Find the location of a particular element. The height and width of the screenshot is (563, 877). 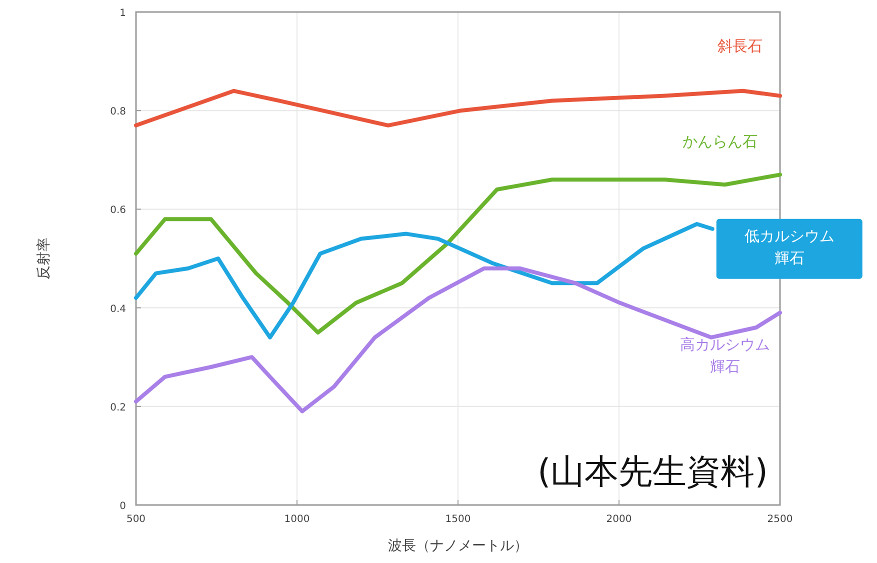

text: 低カルシウム輝石 is located at coordinates (789, 246).